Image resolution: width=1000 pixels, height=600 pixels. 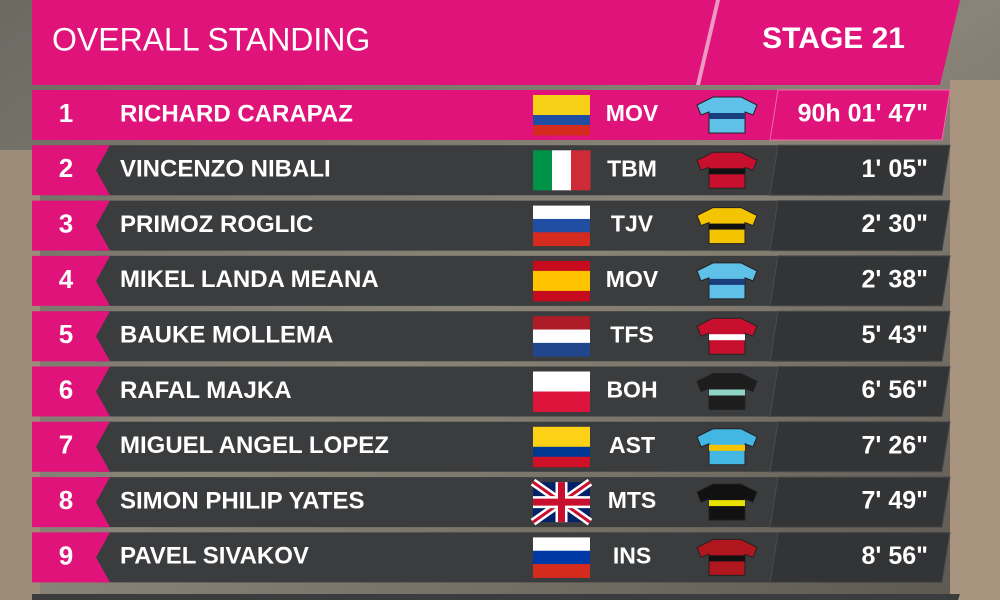 I want to click on team-code: BOH, so click(x=631, y=390).